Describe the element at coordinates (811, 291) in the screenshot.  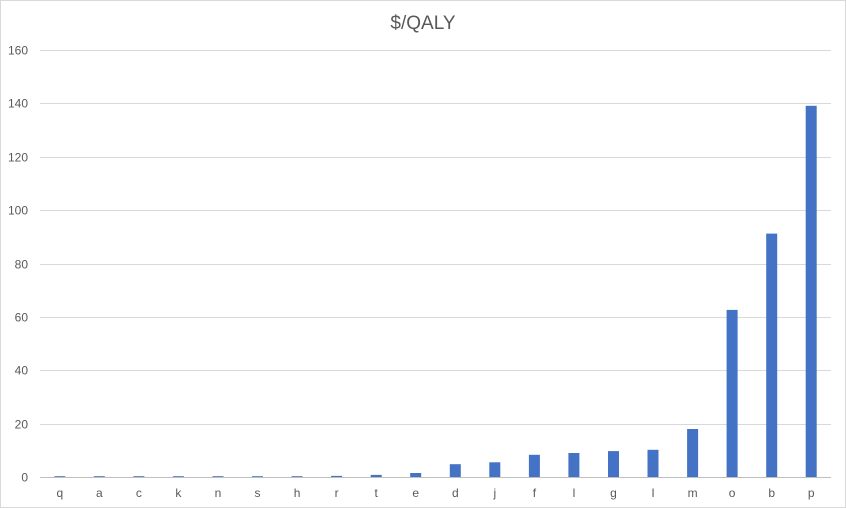
I see `bar-p` at that location.